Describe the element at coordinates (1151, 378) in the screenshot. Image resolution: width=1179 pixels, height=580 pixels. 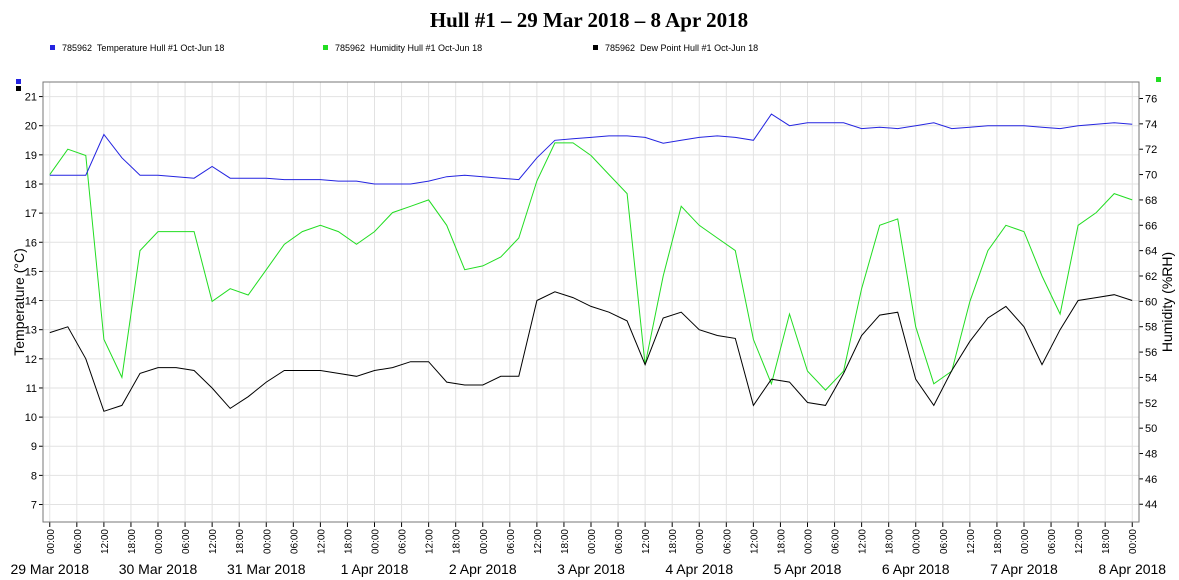
I see `y2-tick-label: 54` at that location.